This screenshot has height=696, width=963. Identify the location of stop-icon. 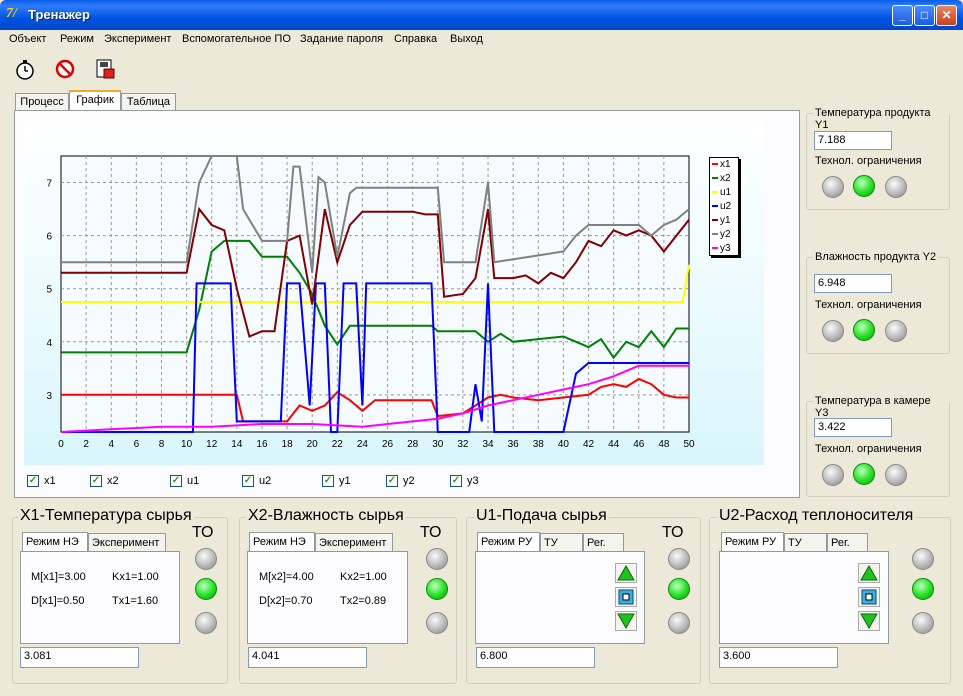
(65, 69).